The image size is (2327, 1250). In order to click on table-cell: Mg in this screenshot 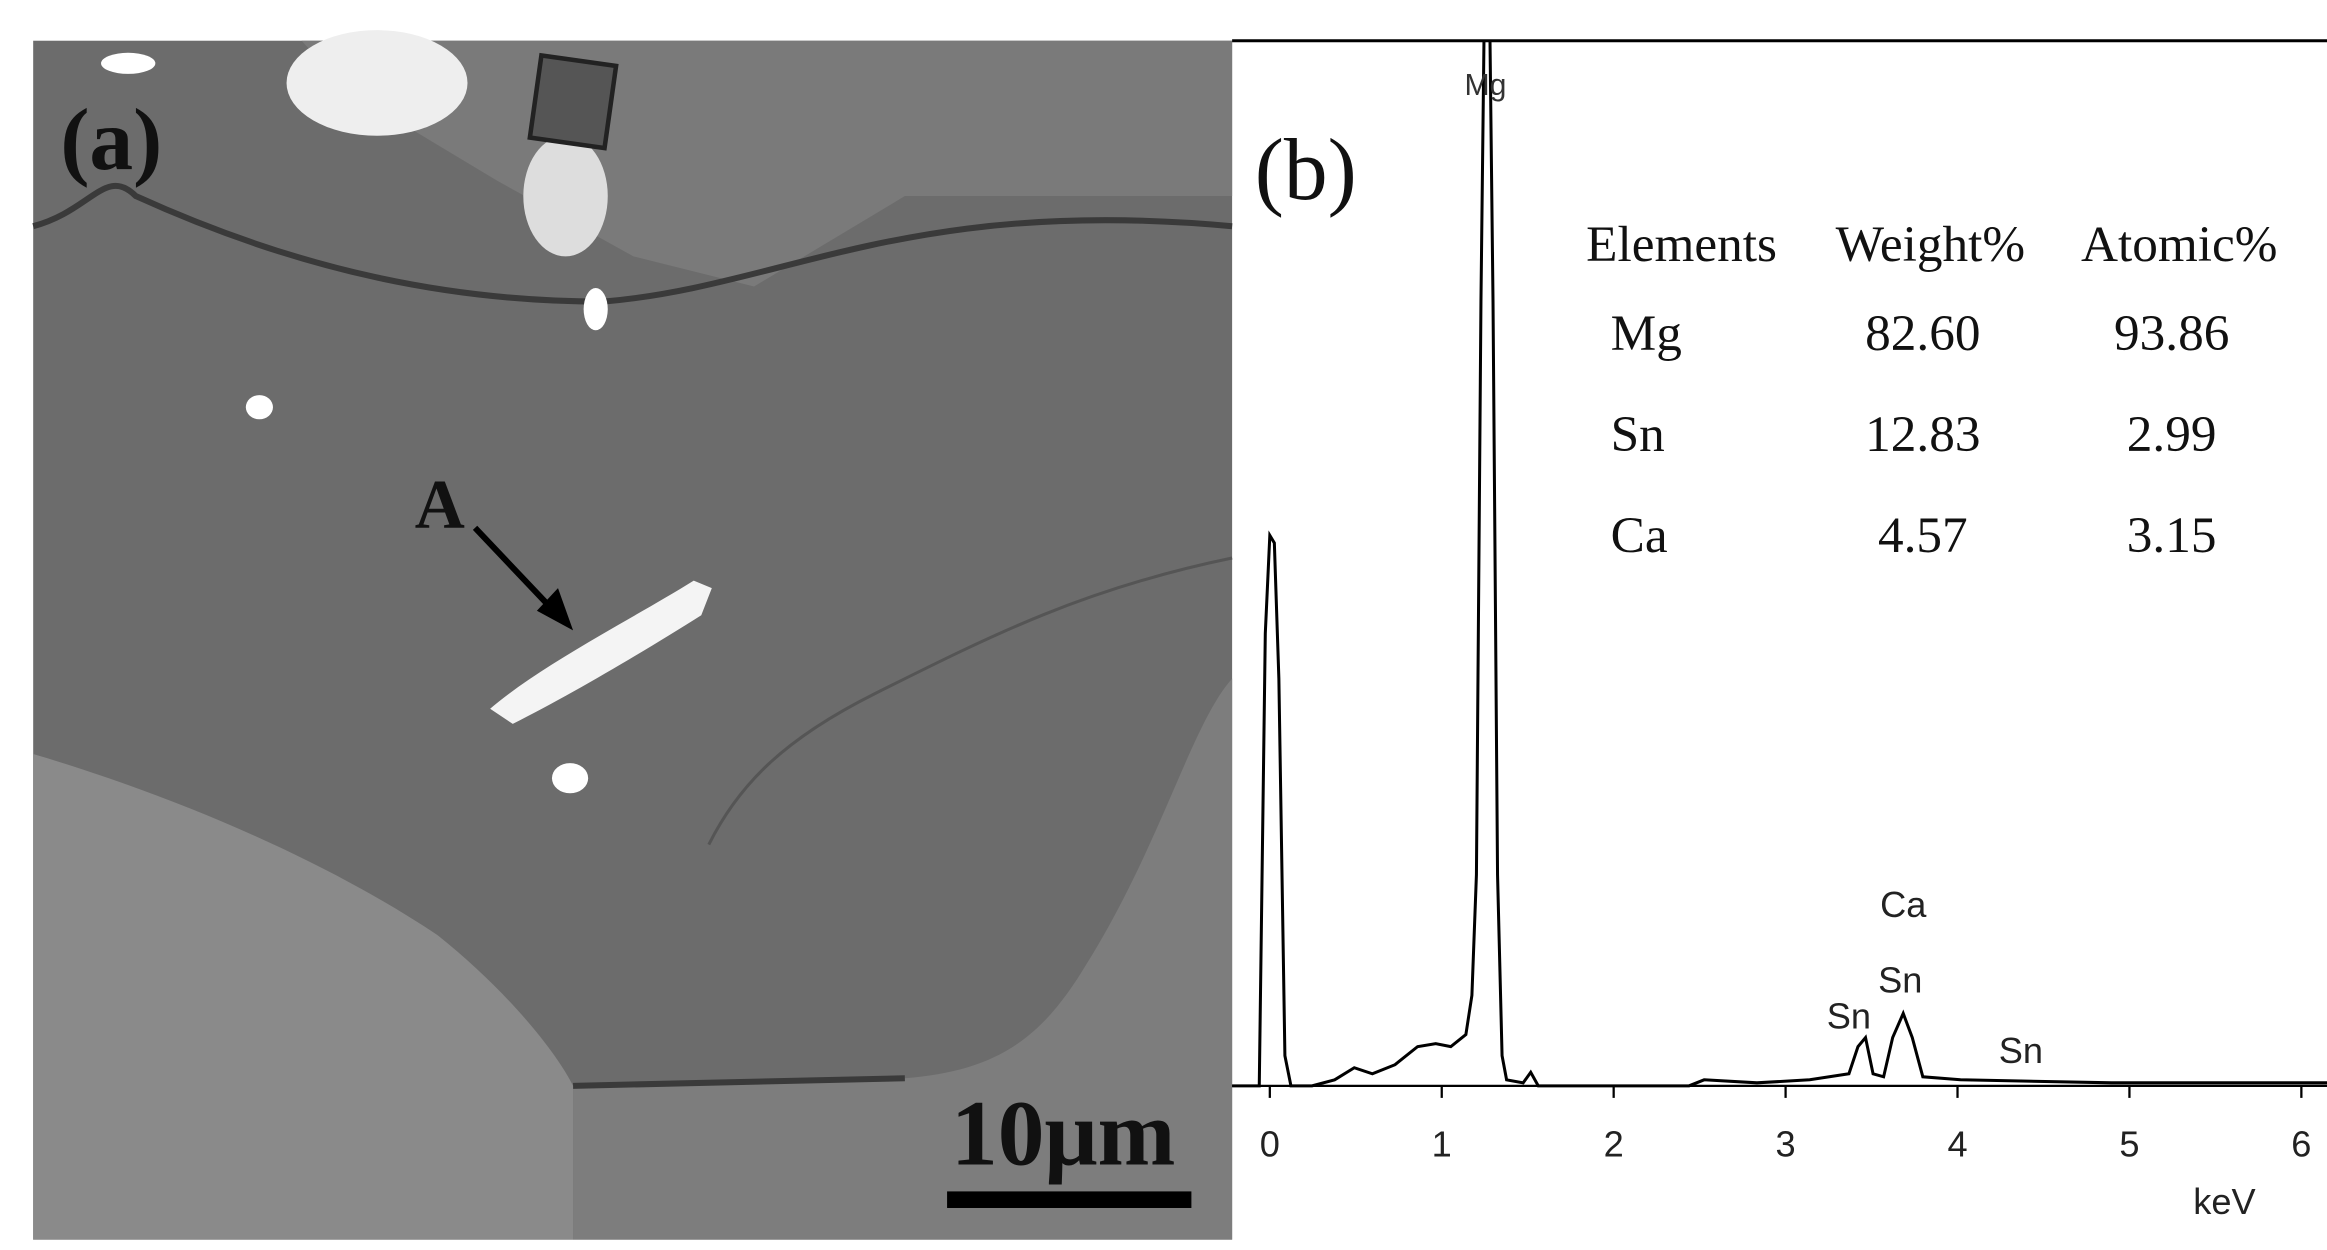, I will do `click(1646, 333)`.